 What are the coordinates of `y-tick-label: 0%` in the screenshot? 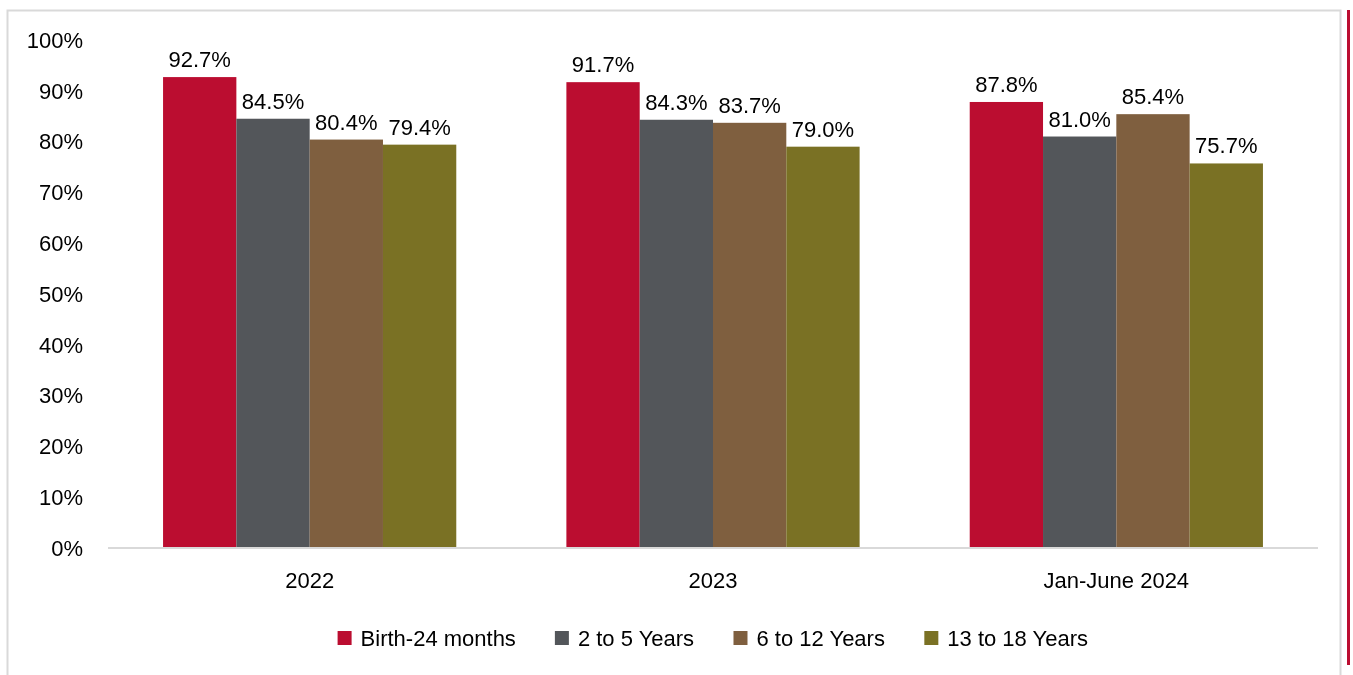 It's located at (67, 548).